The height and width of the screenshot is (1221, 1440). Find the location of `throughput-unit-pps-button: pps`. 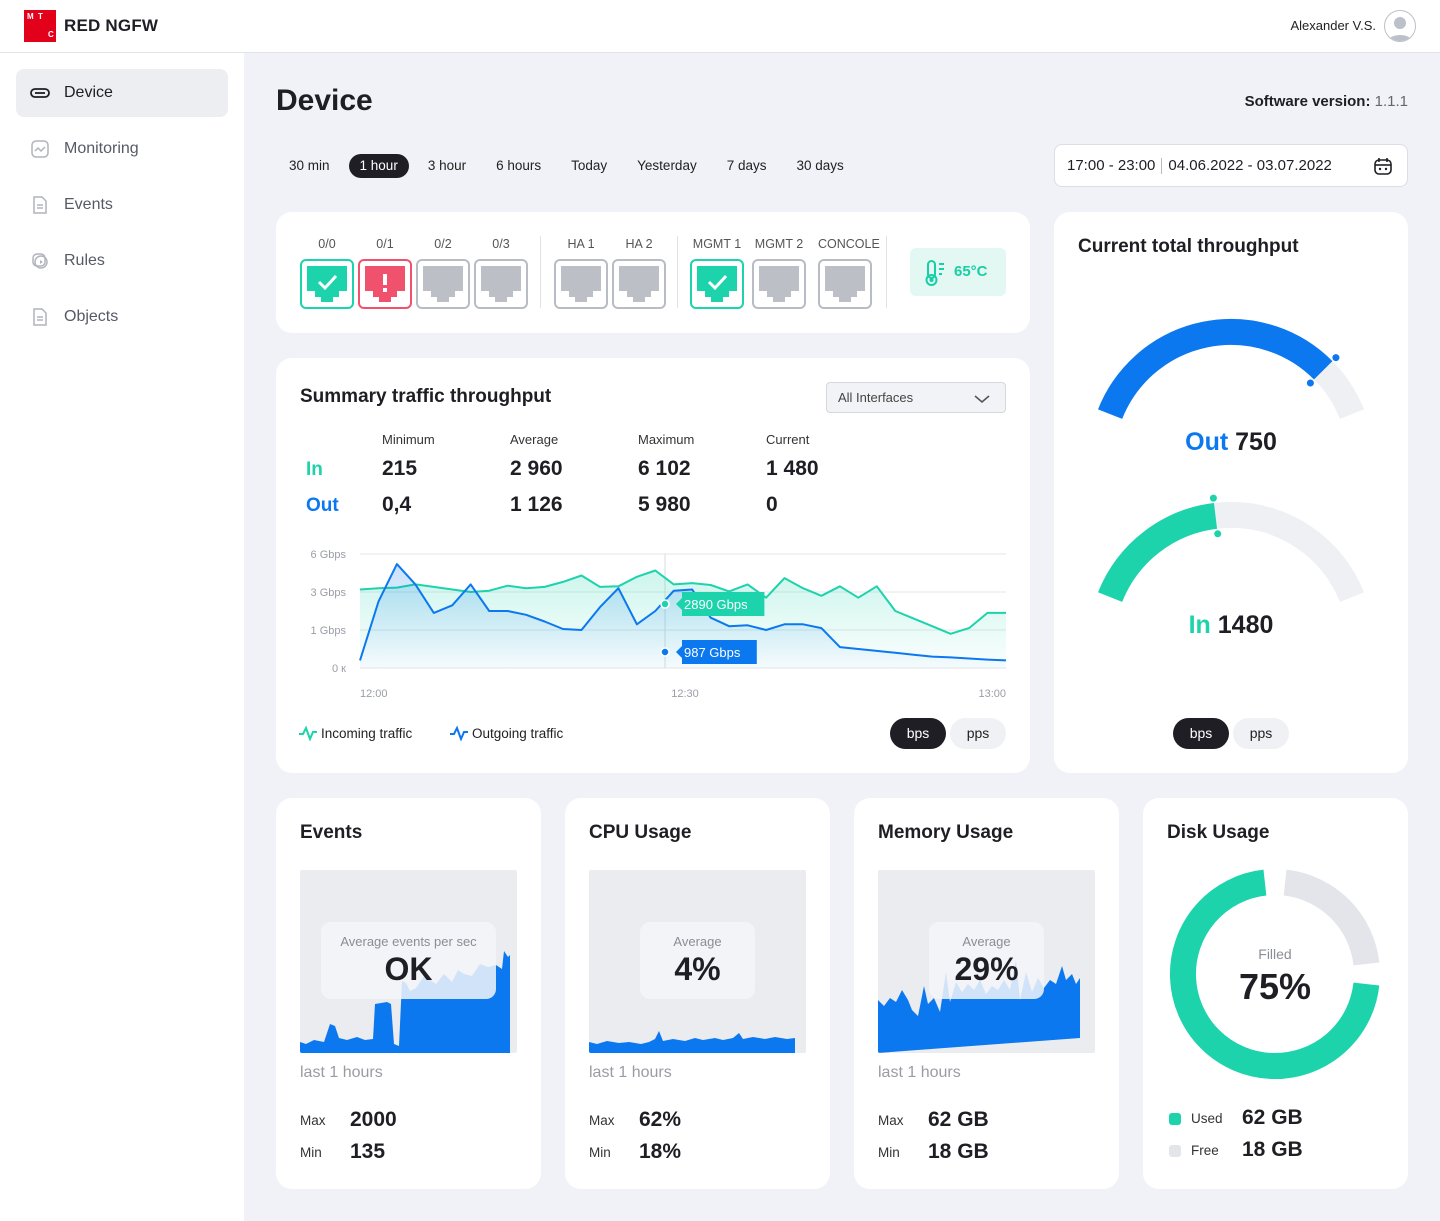

throughput-unit-pps-button: pps is located at coordinates (1261, 733).